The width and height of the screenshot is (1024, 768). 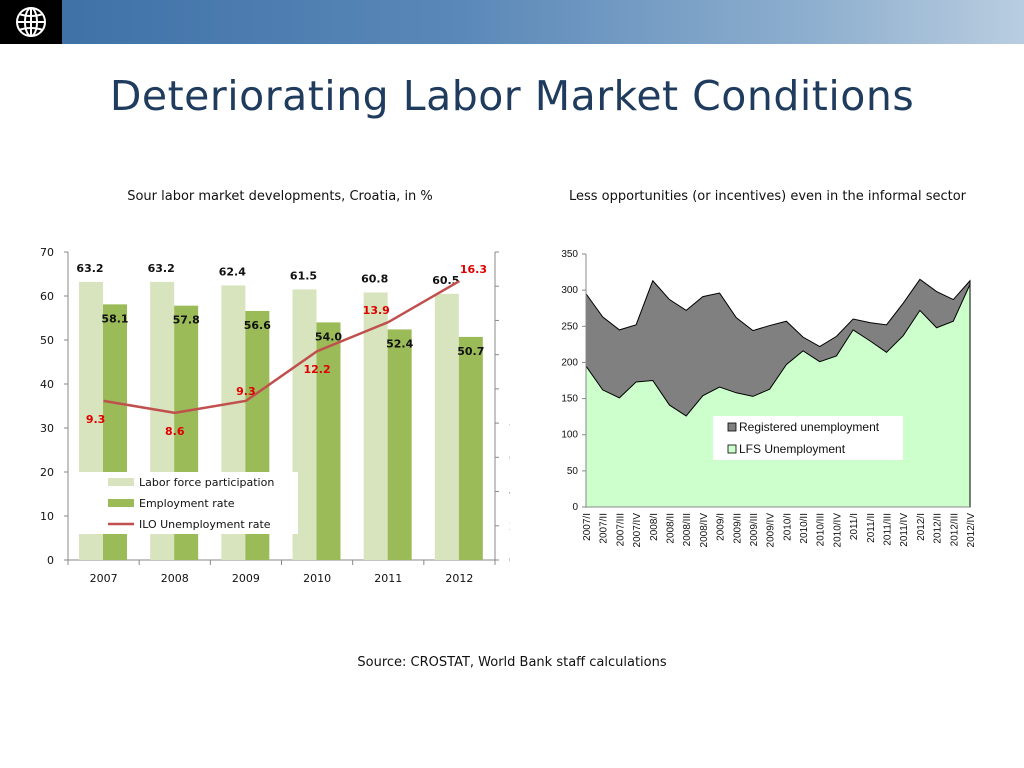 I want to click on legend-swatch-lfs, so click(x=732, y=449).